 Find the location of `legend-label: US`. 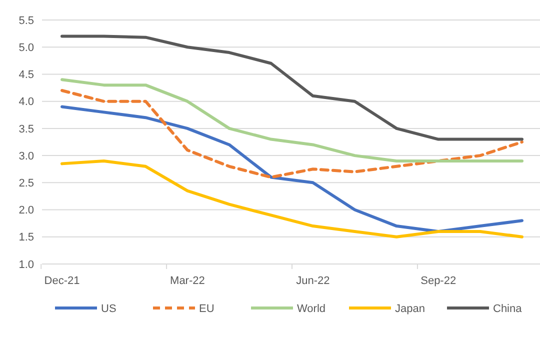

legend-label: US is located at coordinates (108, 308).